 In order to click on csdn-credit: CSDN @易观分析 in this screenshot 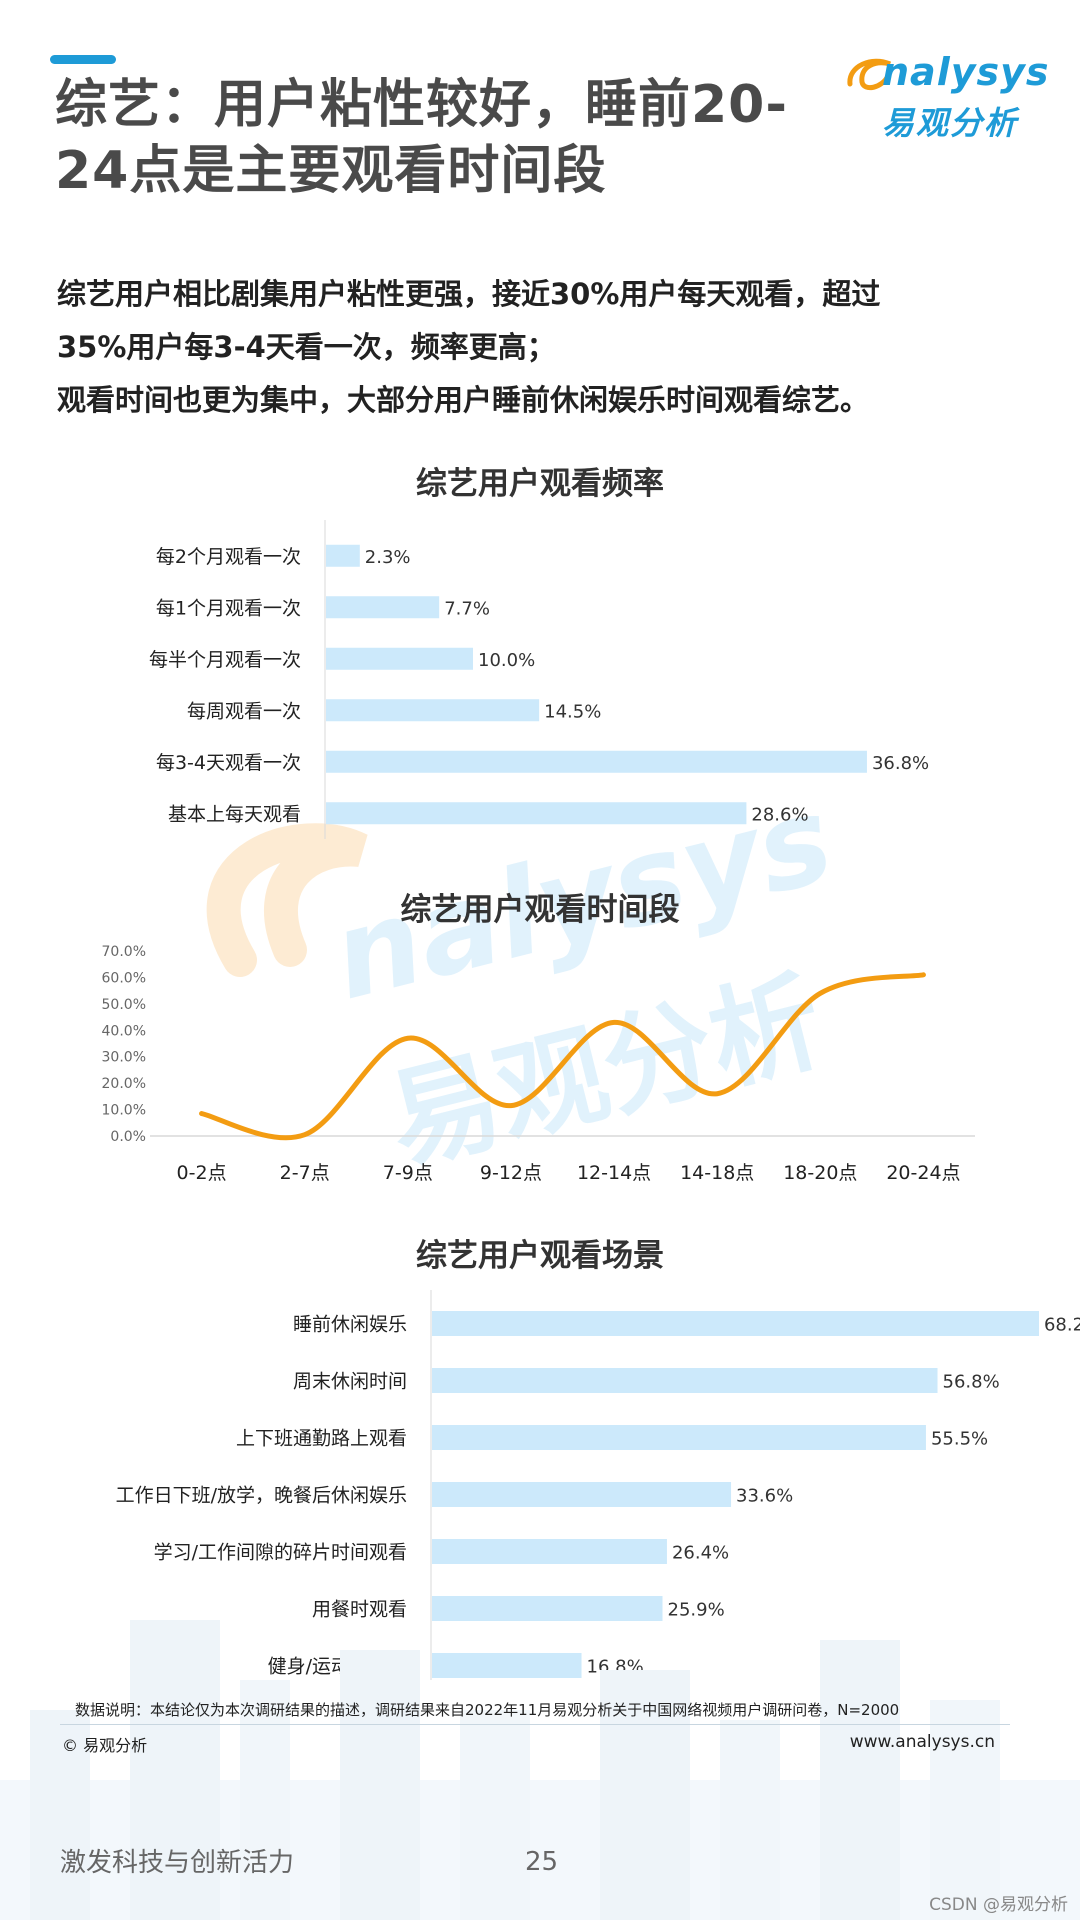, I will do `click(998, 1905)`.